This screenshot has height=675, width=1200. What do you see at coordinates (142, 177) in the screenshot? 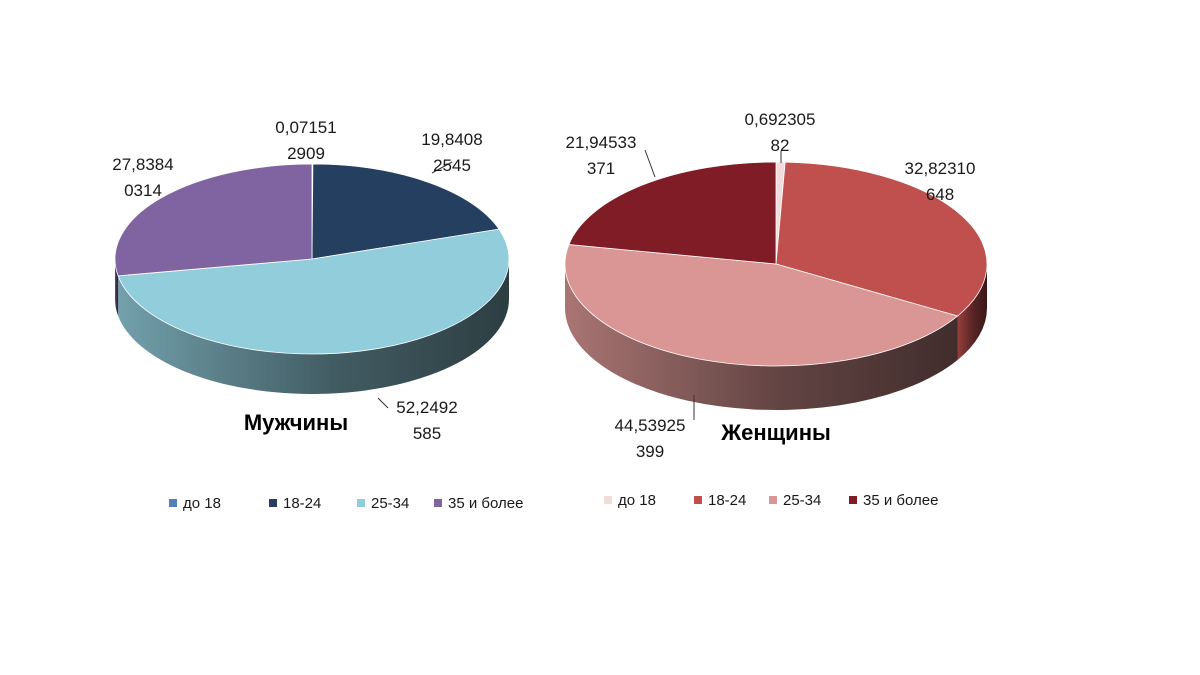
I see `data-label: 27,8384 0314` at bounding box center [142, 177].